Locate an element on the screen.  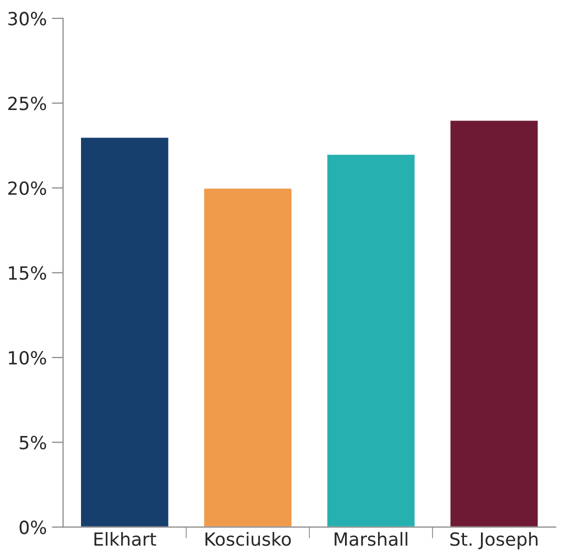
y-tick-label: 20% is located at coordinates (27, 188).